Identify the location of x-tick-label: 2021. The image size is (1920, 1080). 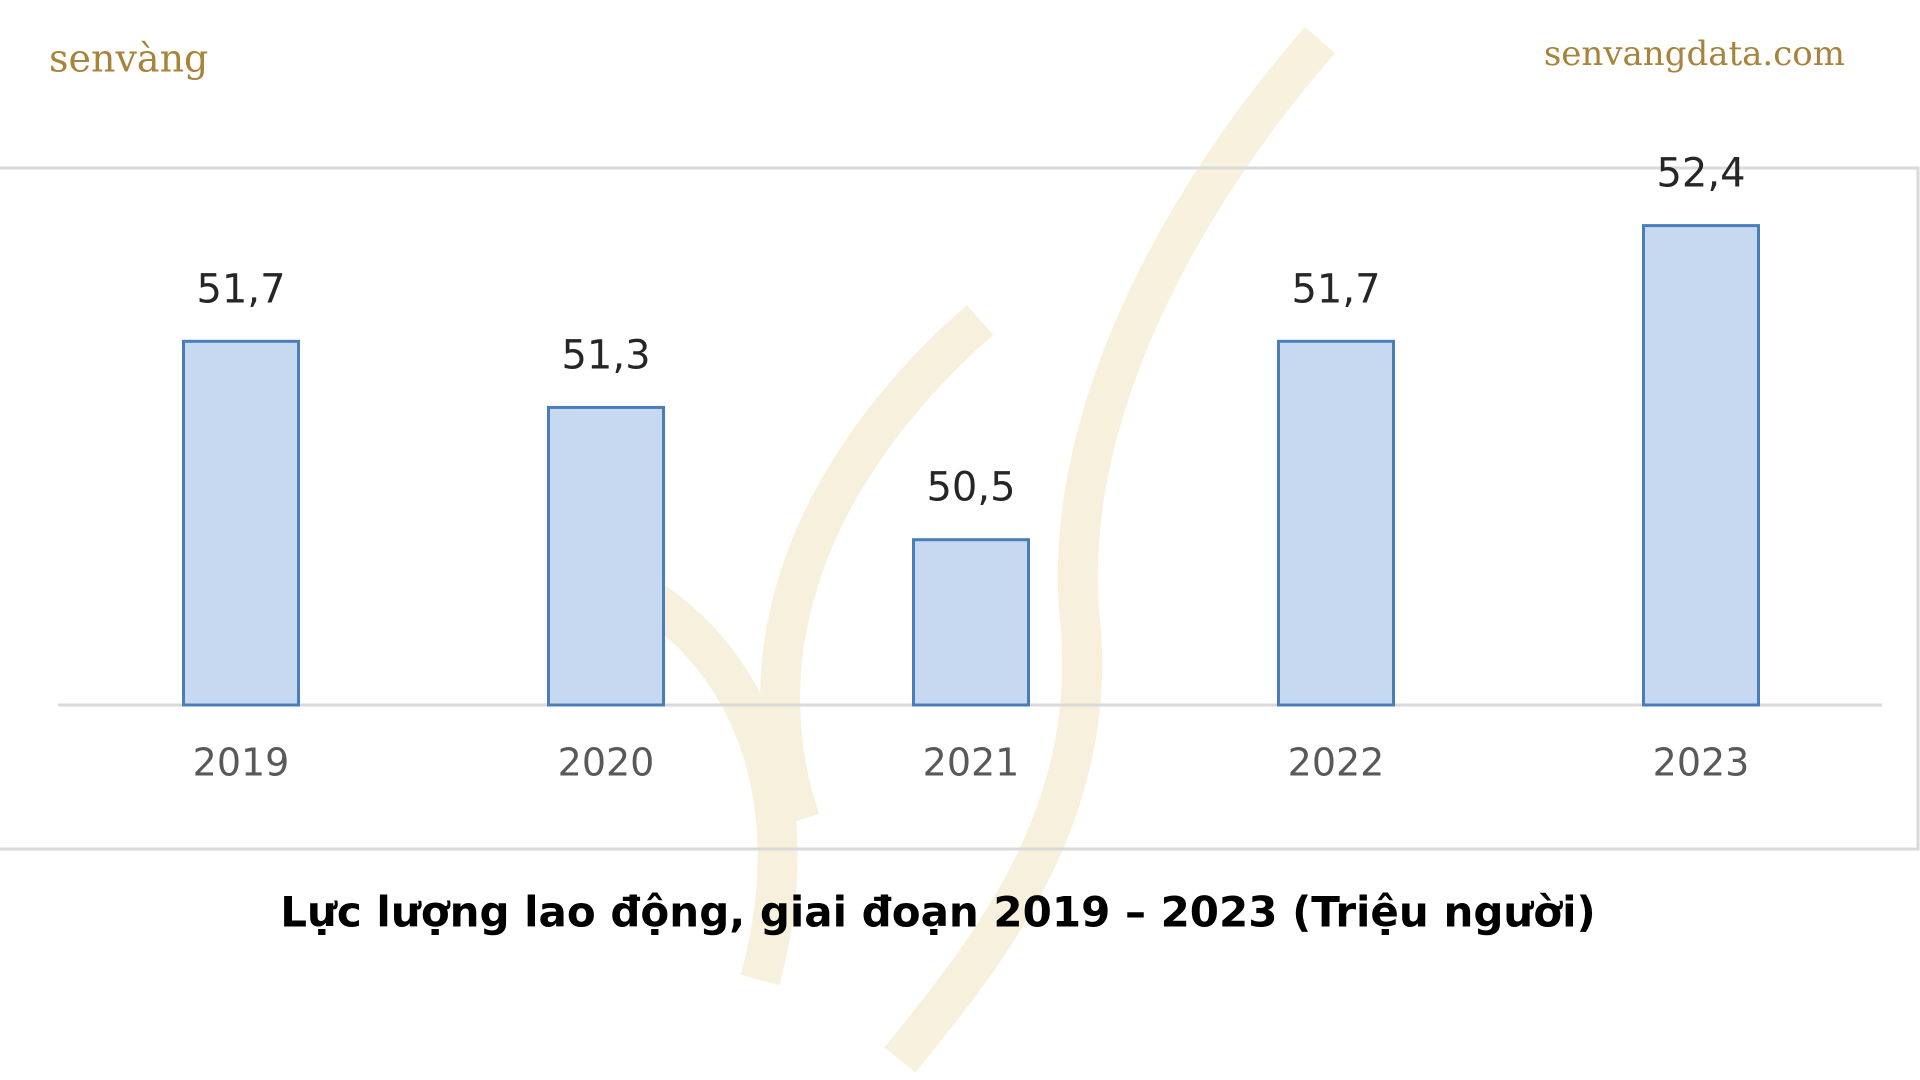
(971, 763).